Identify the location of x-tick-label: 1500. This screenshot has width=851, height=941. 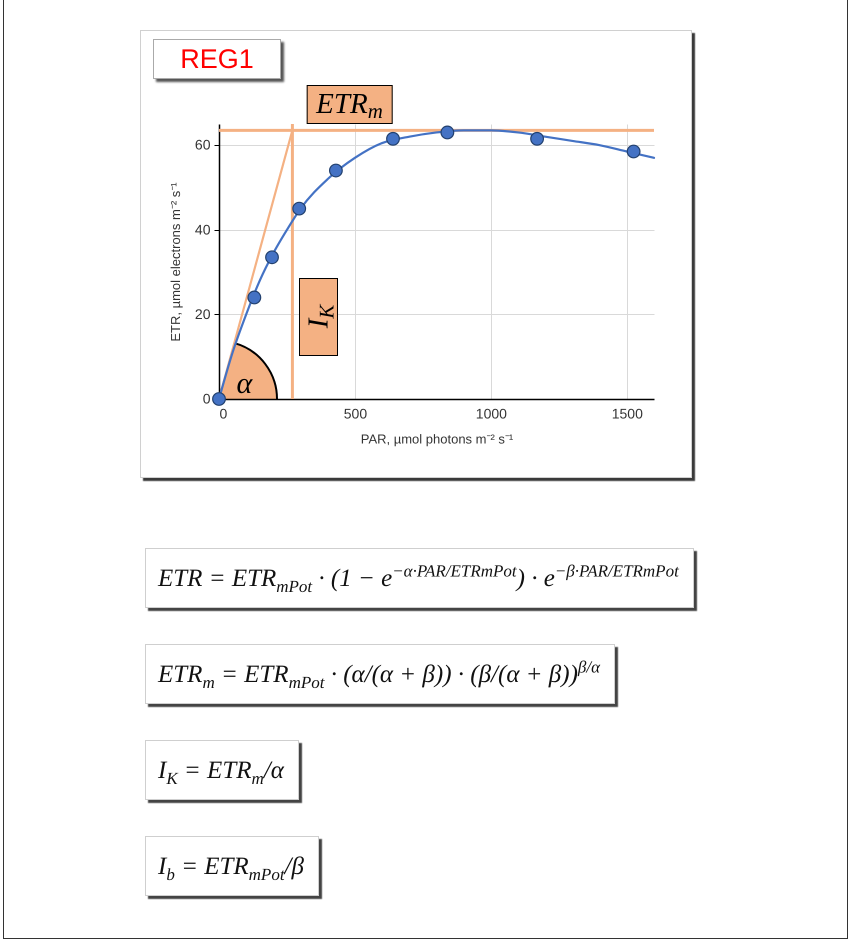
(628, 414).